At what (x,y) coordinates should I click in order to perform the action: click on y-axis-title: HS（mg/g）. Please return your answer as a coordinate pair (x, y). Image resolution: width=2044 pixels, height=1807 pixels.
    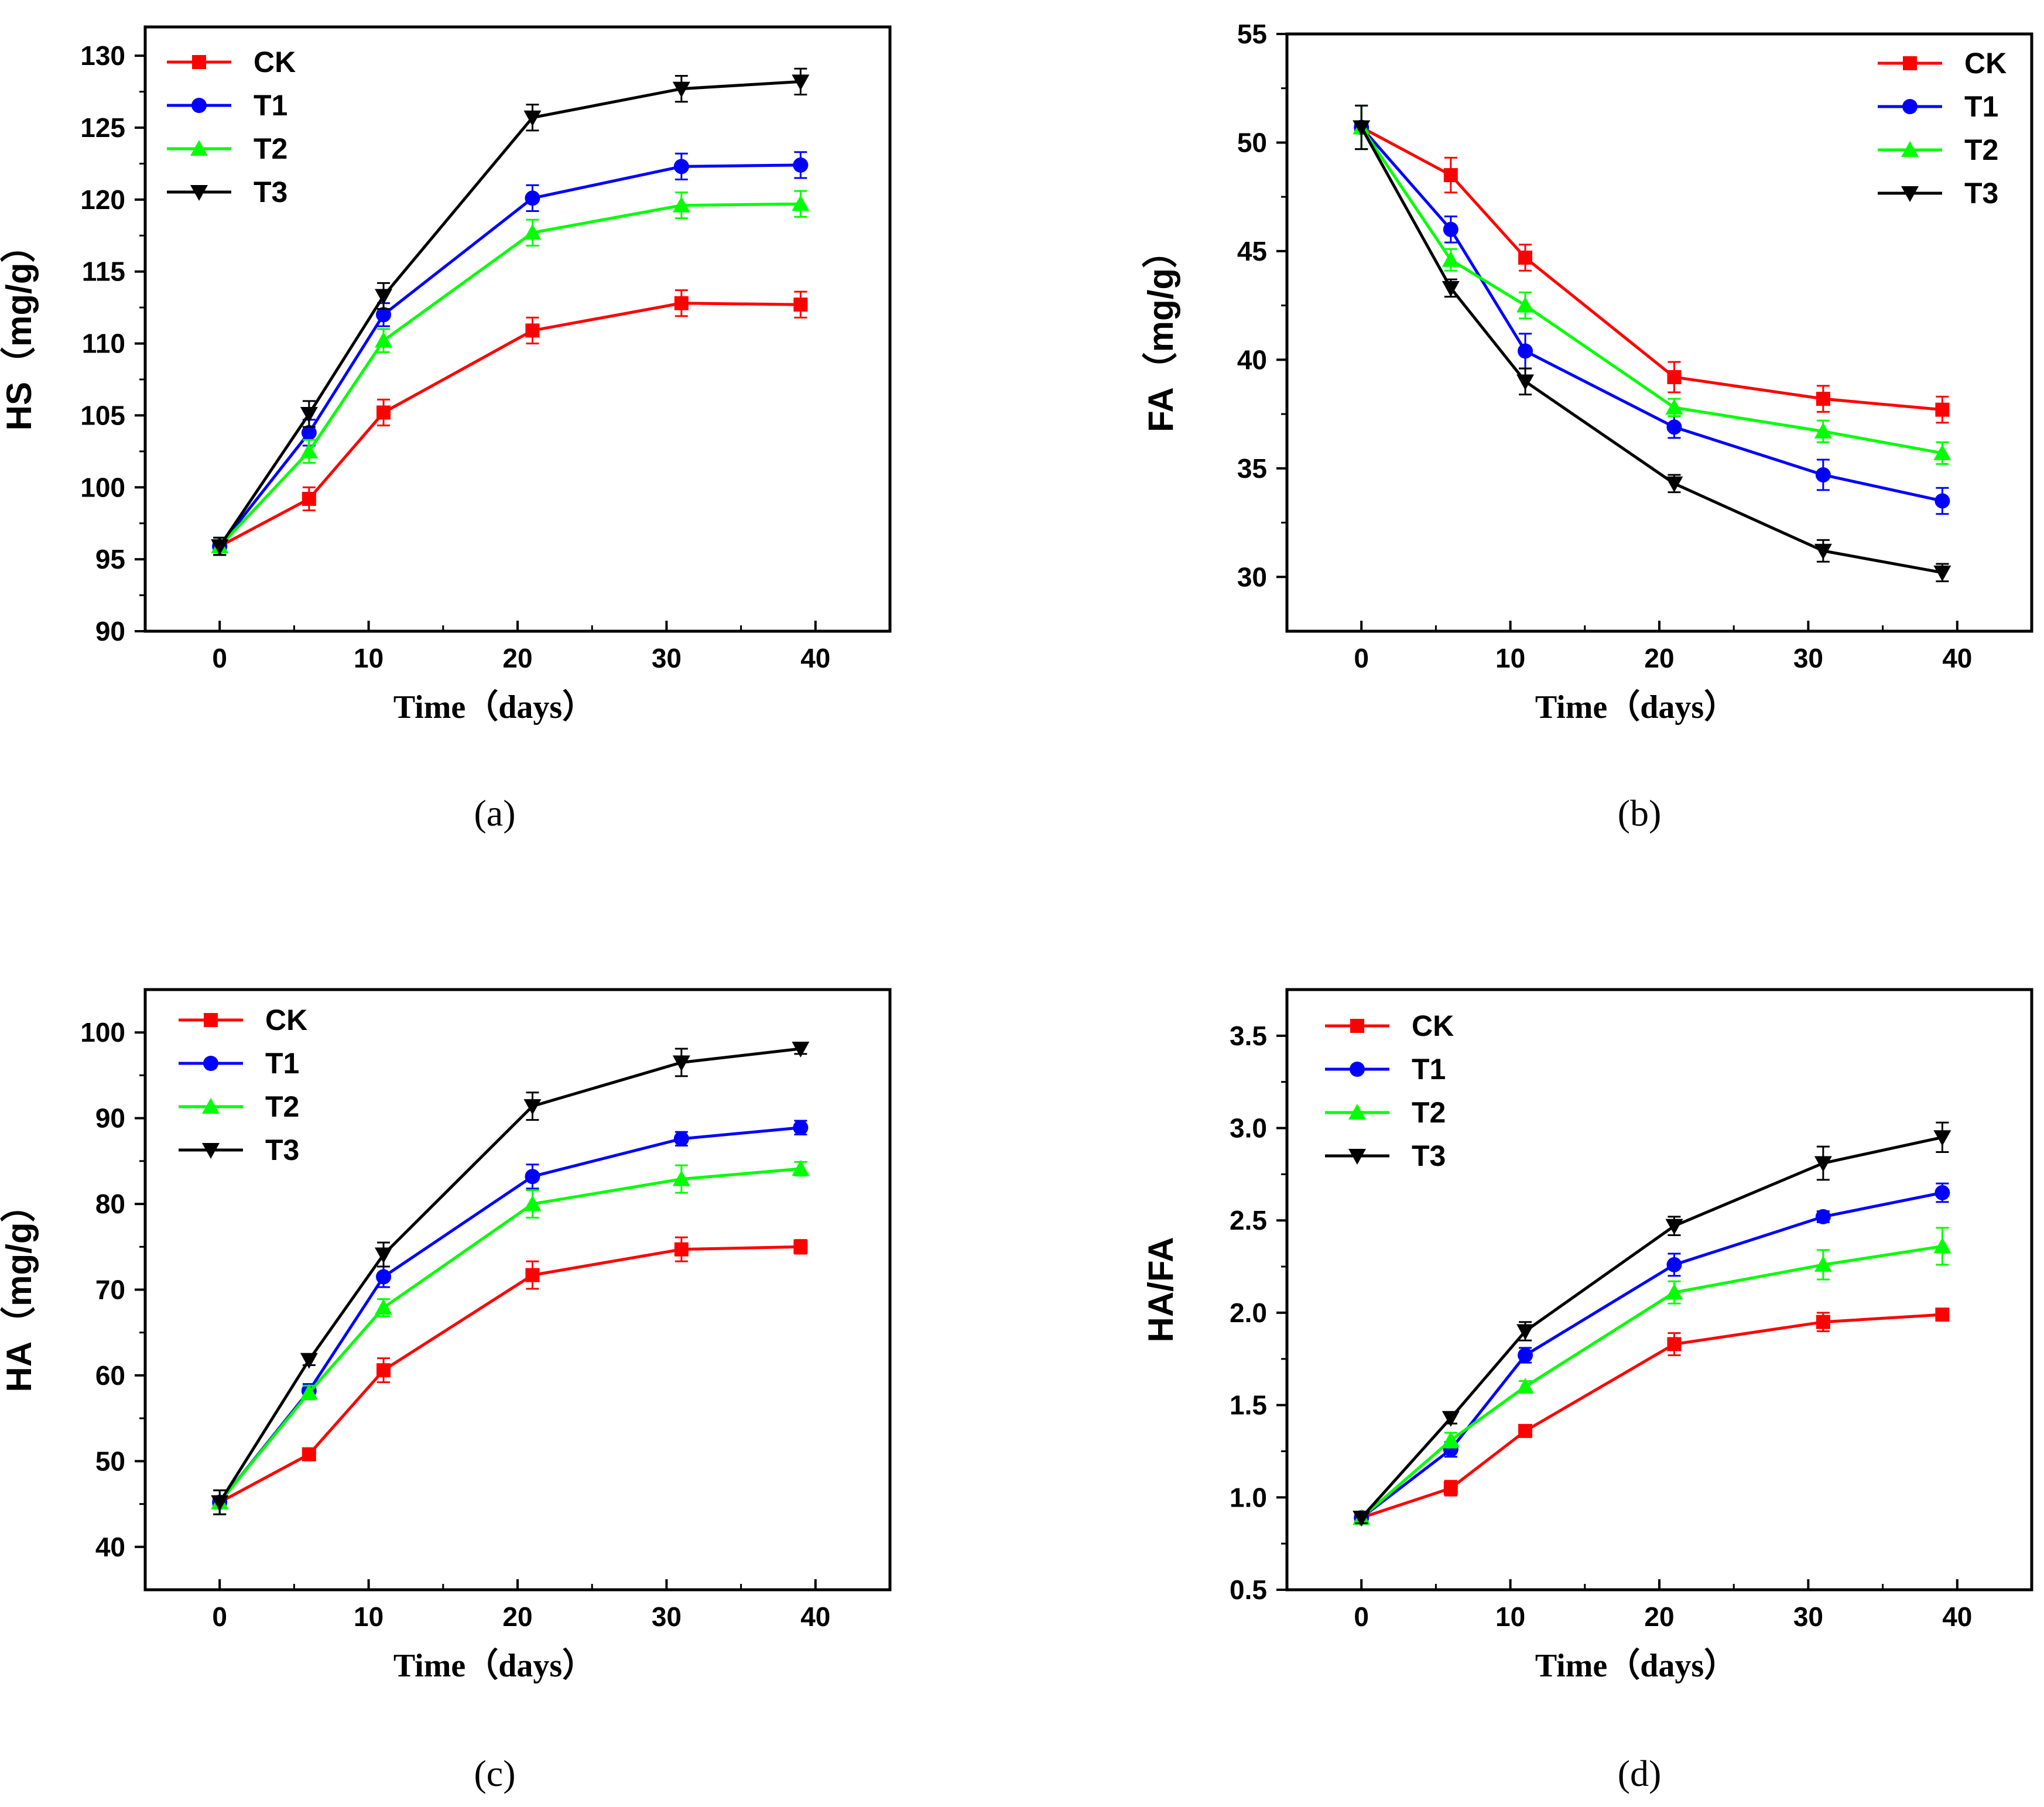
    Looking at the image, I should click on (20, 329).